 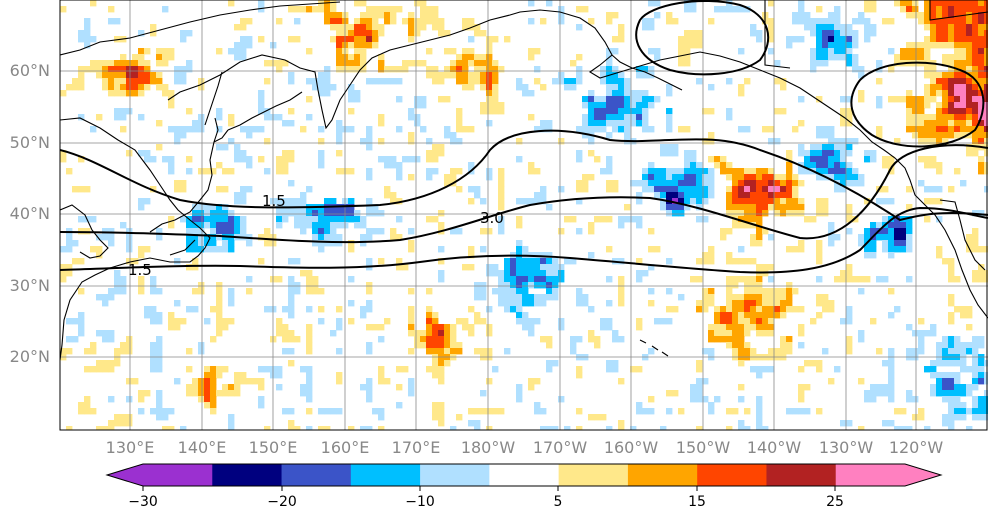 What do you see at coordinates (213, 98) in the screenshot?
I see `coastline-sakhalin` at bounding box center [213, 98].